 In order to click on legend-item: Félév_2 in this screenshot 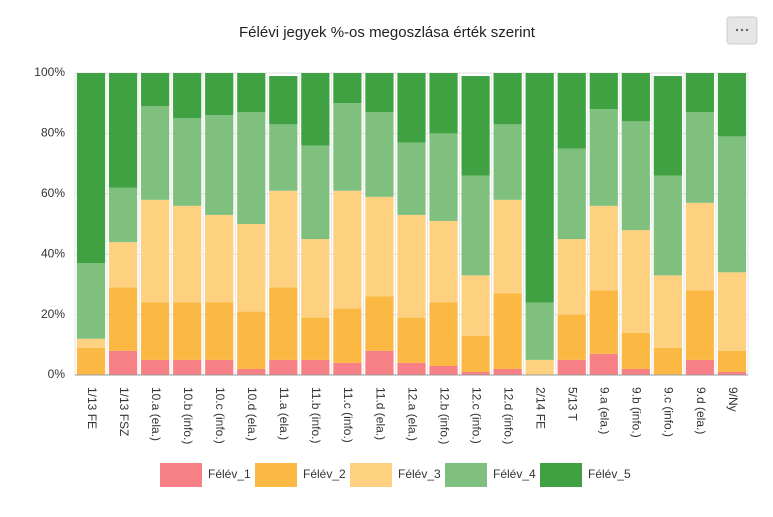, I will do `click(300, 475)`.